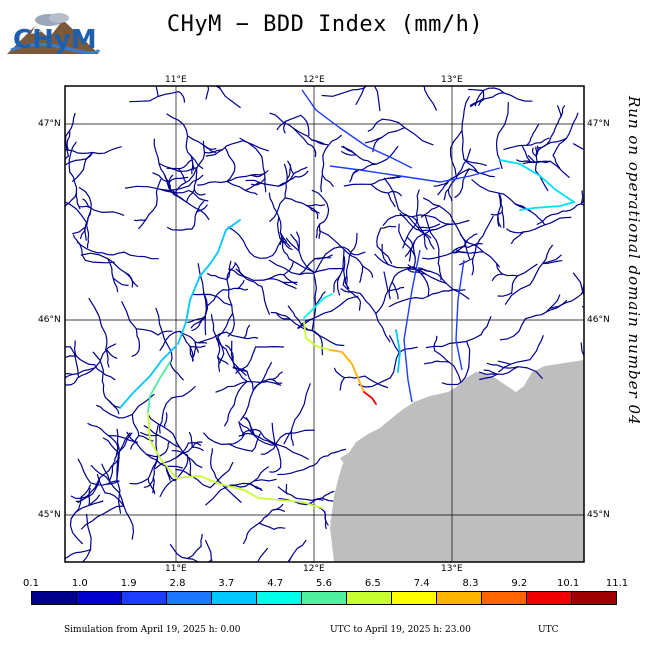 This screenshot has height=650, width=650. What do you see at coordinates (176, 80) in the screenshot?
I see `lon-label-11: 11°E` at bounding box center [176, 80].